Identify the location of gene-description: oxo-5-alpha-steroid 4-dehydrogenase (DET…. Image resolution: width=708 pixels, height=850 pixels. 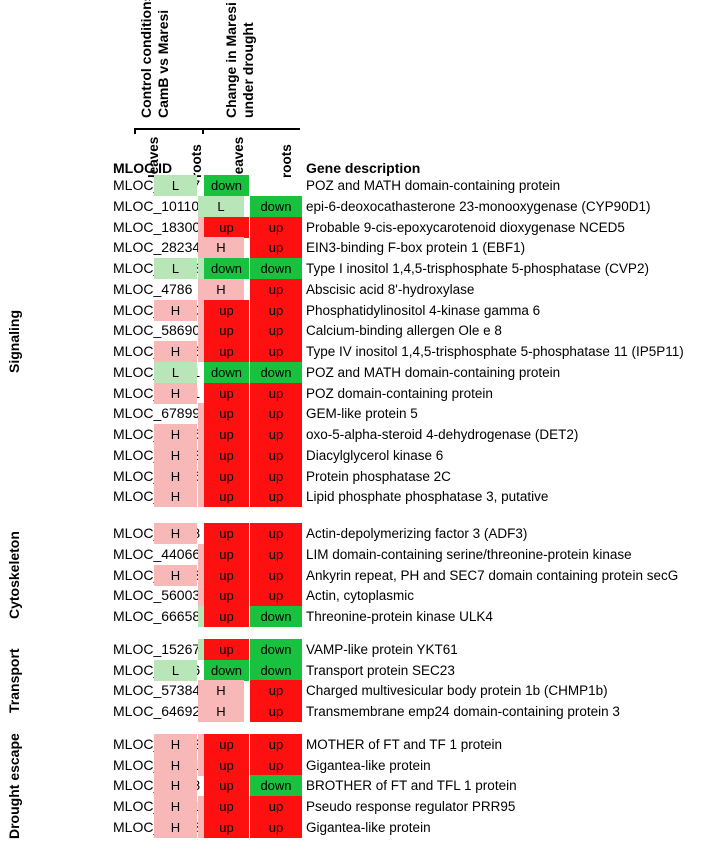
(442, 434).